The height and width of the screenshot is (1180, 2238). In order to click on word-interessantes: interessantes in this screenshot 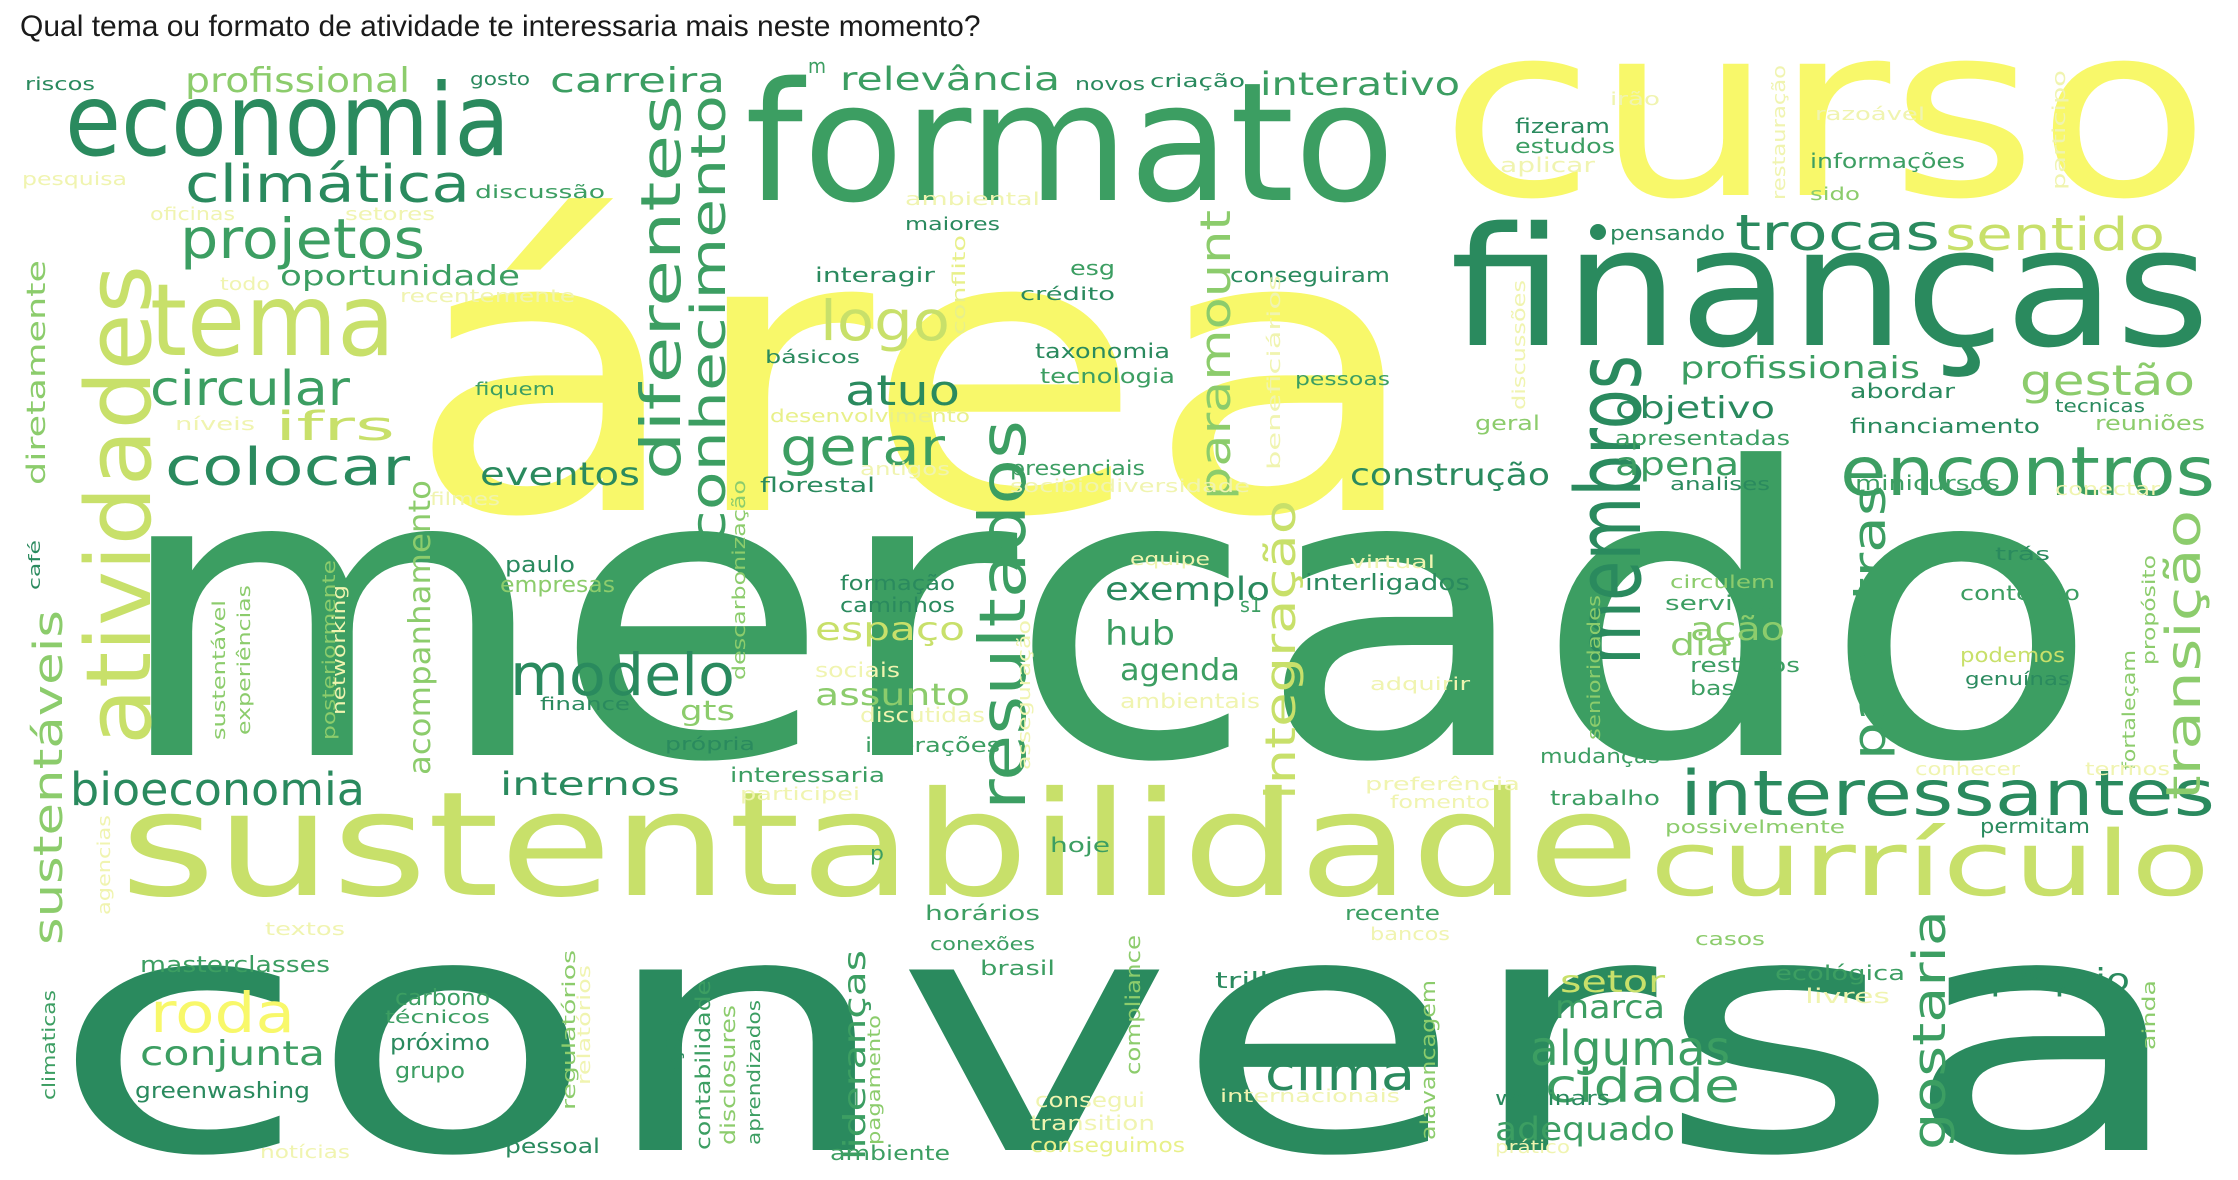, I will do `click(1947, 793)`.